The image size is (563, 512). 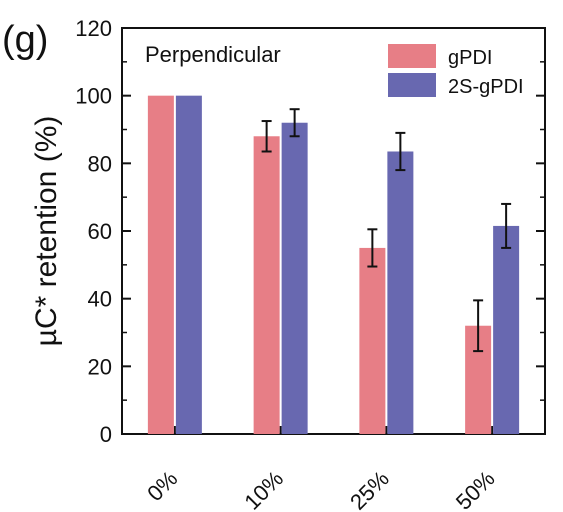 What do you see at coordinates (372, 340) in the screenshot?
I see `bar-gpdi-25pct` at bounding box center [372, 340].